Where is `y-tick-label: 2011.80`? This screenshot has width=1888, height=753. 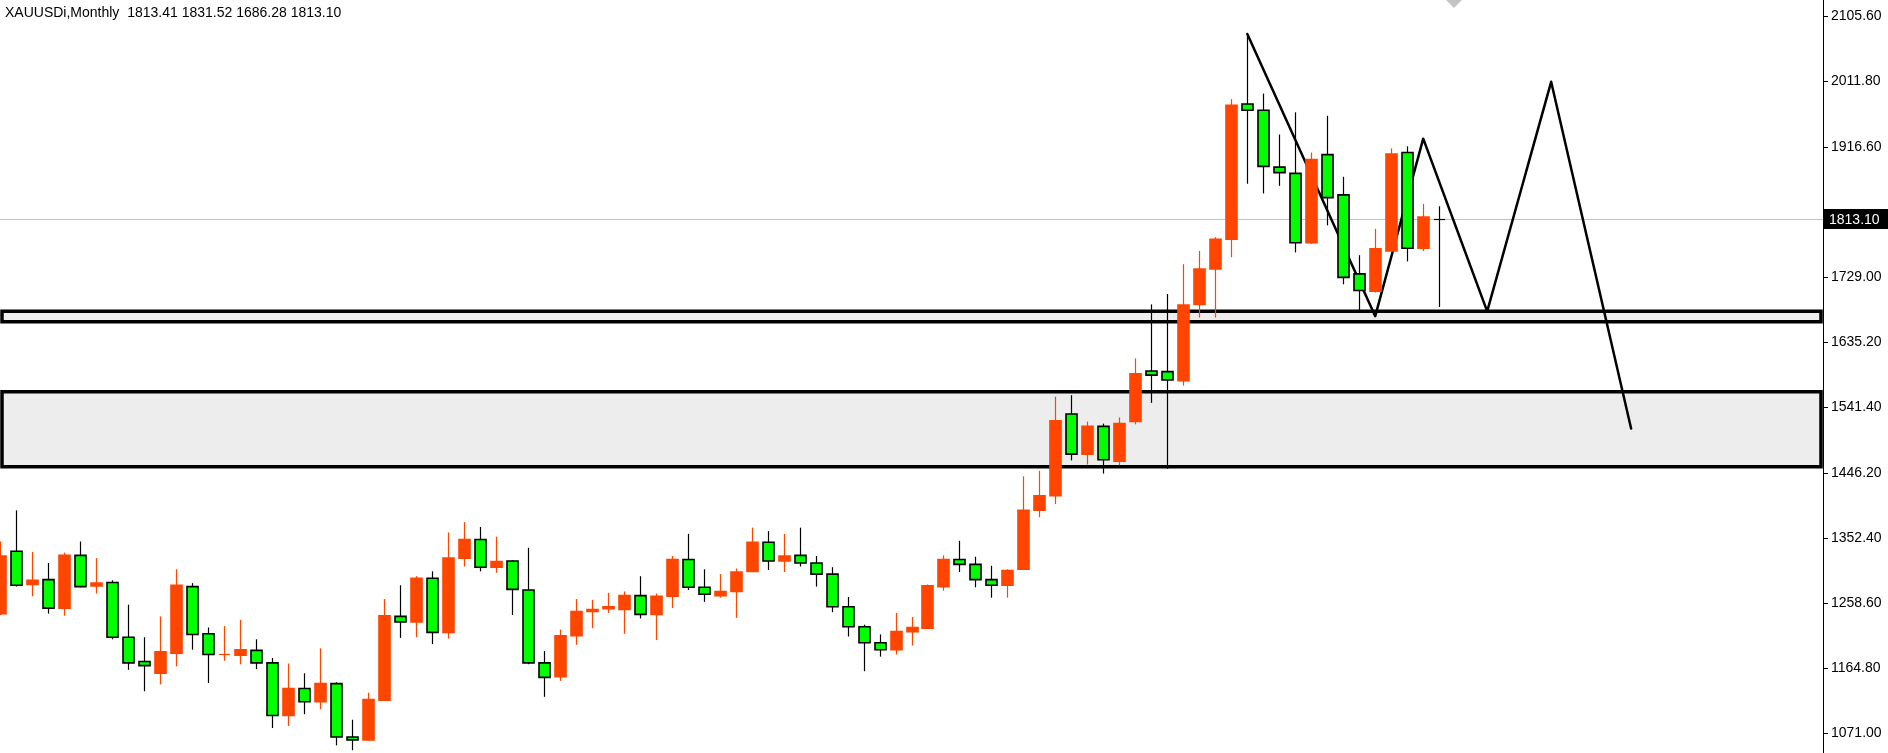 y-tick-label: 2011.80 is located at coordinates (1856, 80).